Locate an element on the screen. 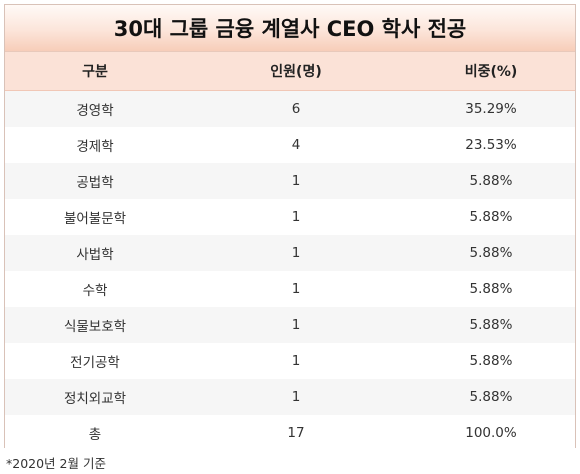 This screenshot has height=474, width=580. row-major: 정치외교학 is located at coordinates (95, 399).